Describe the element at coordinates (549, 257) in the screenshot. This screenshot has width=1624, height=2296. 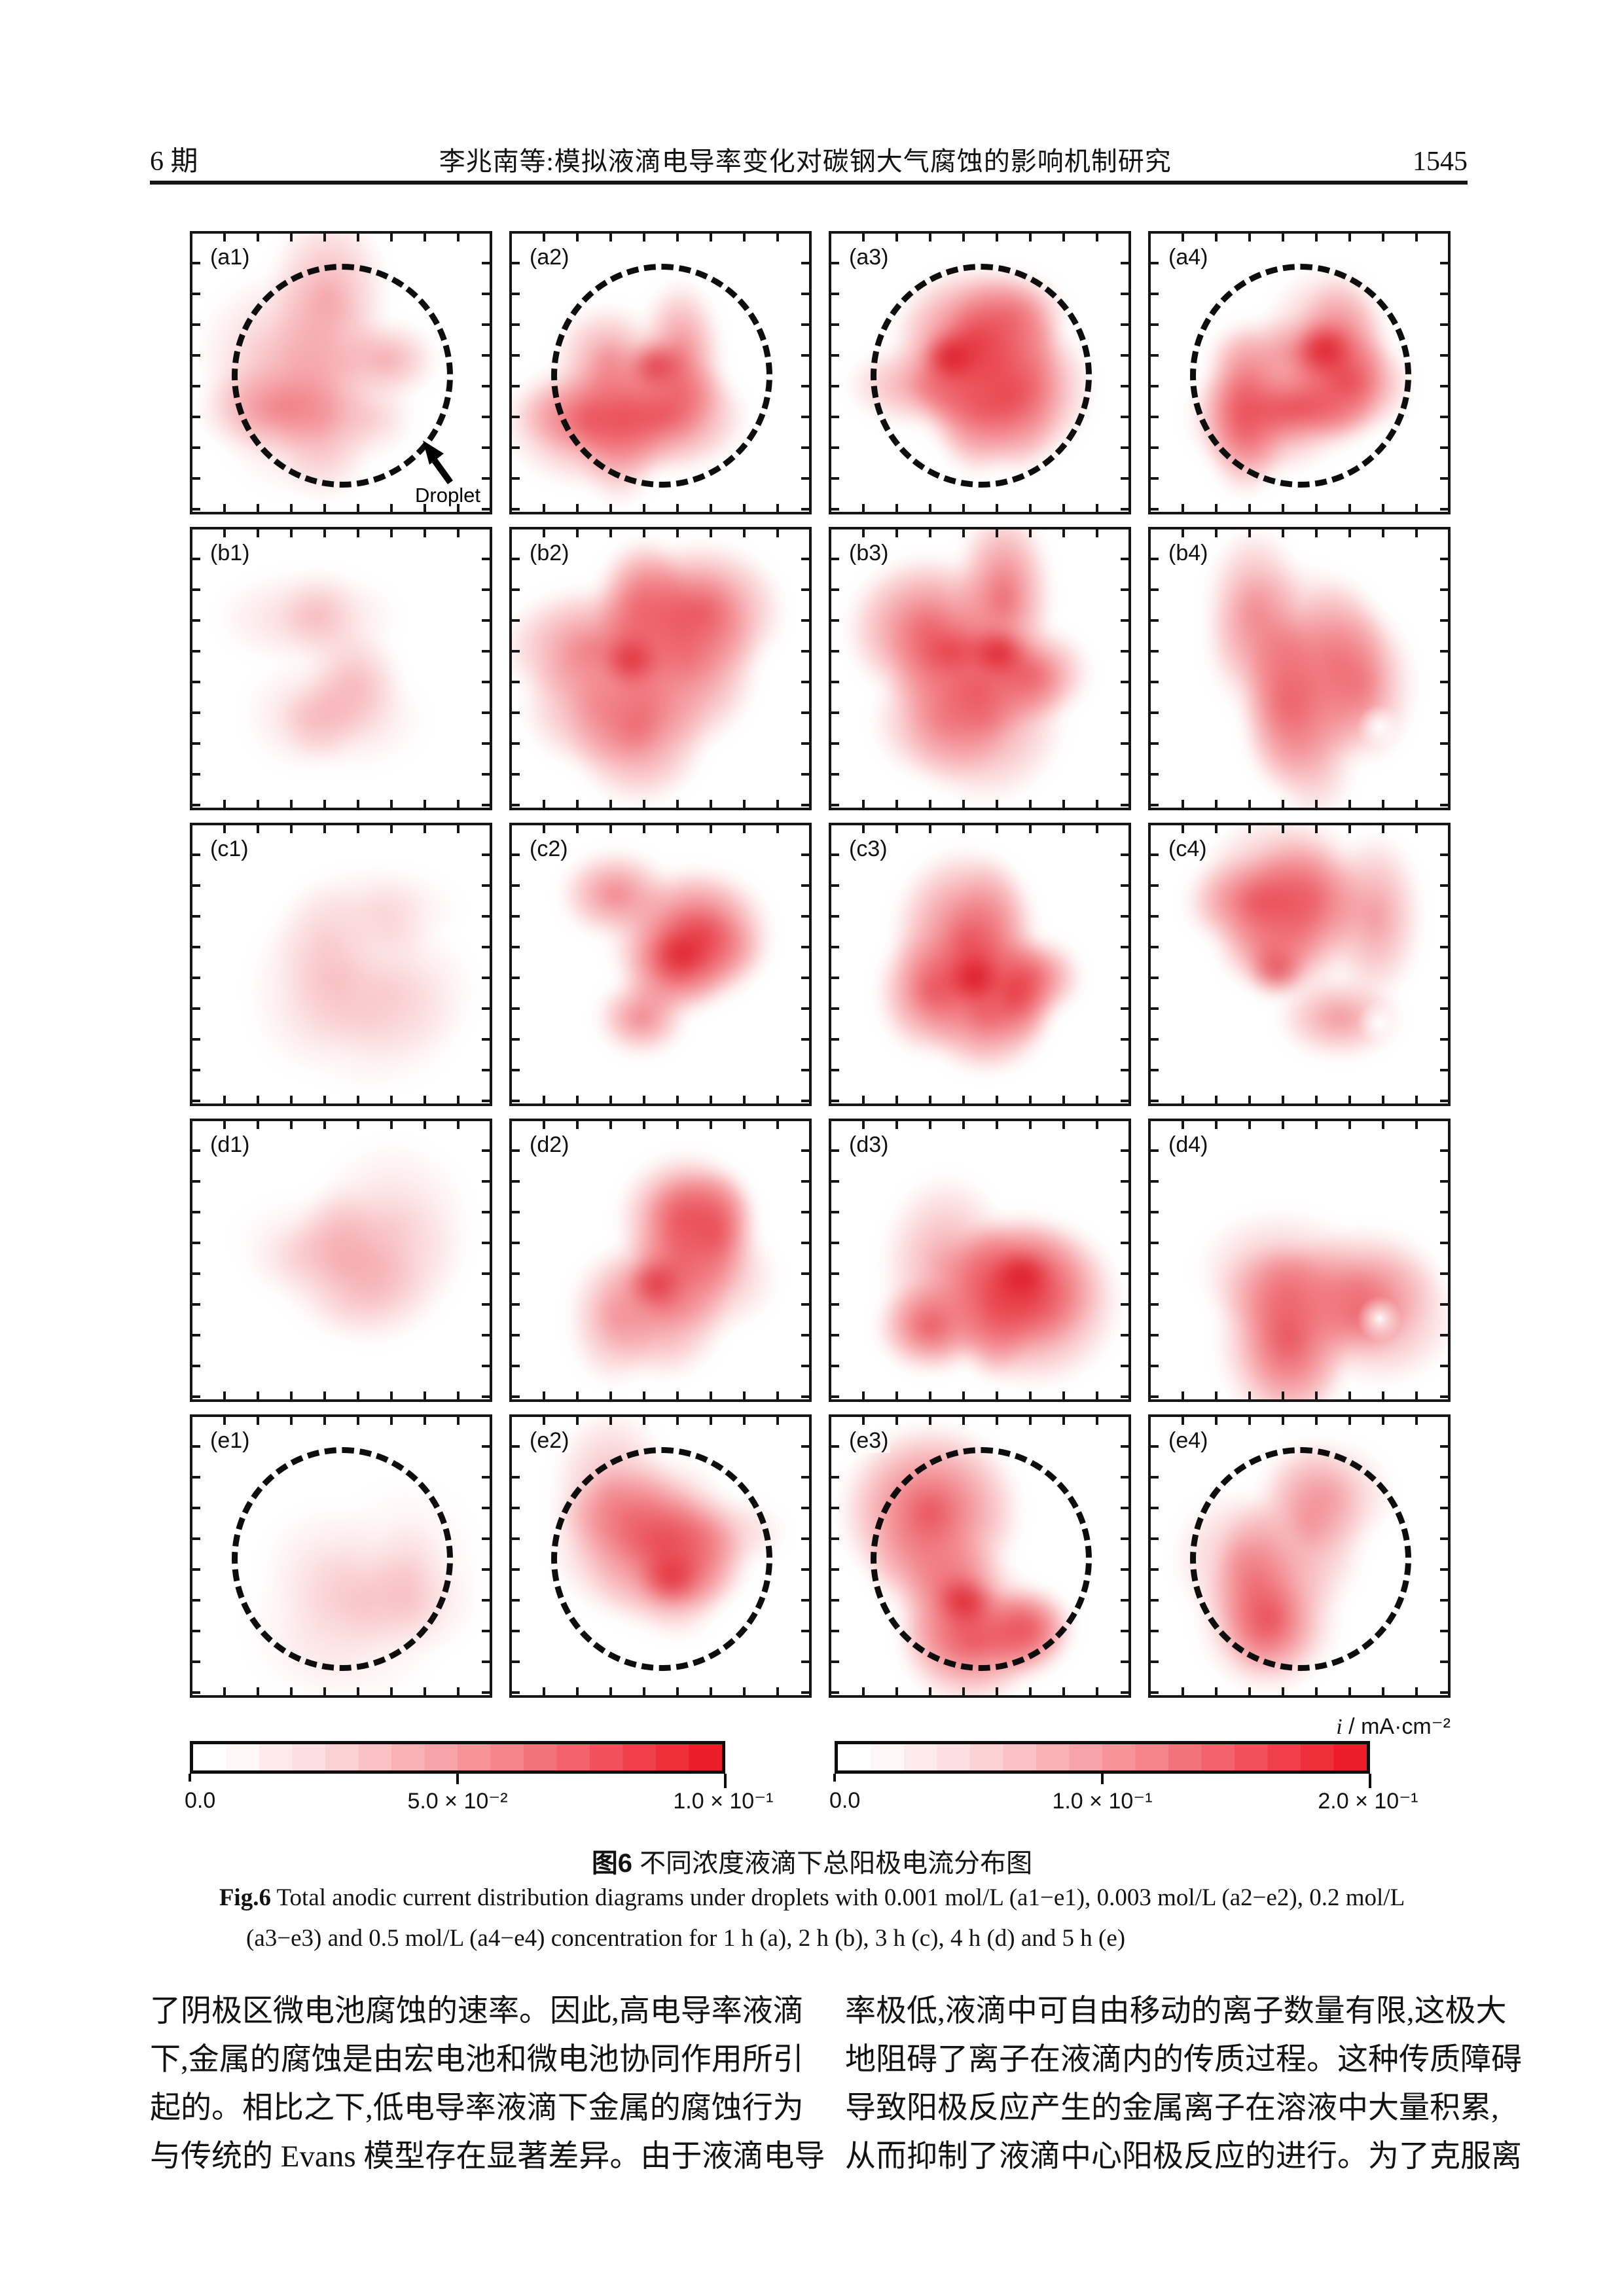
I see `panel-label-a2: (a2)` at that location.